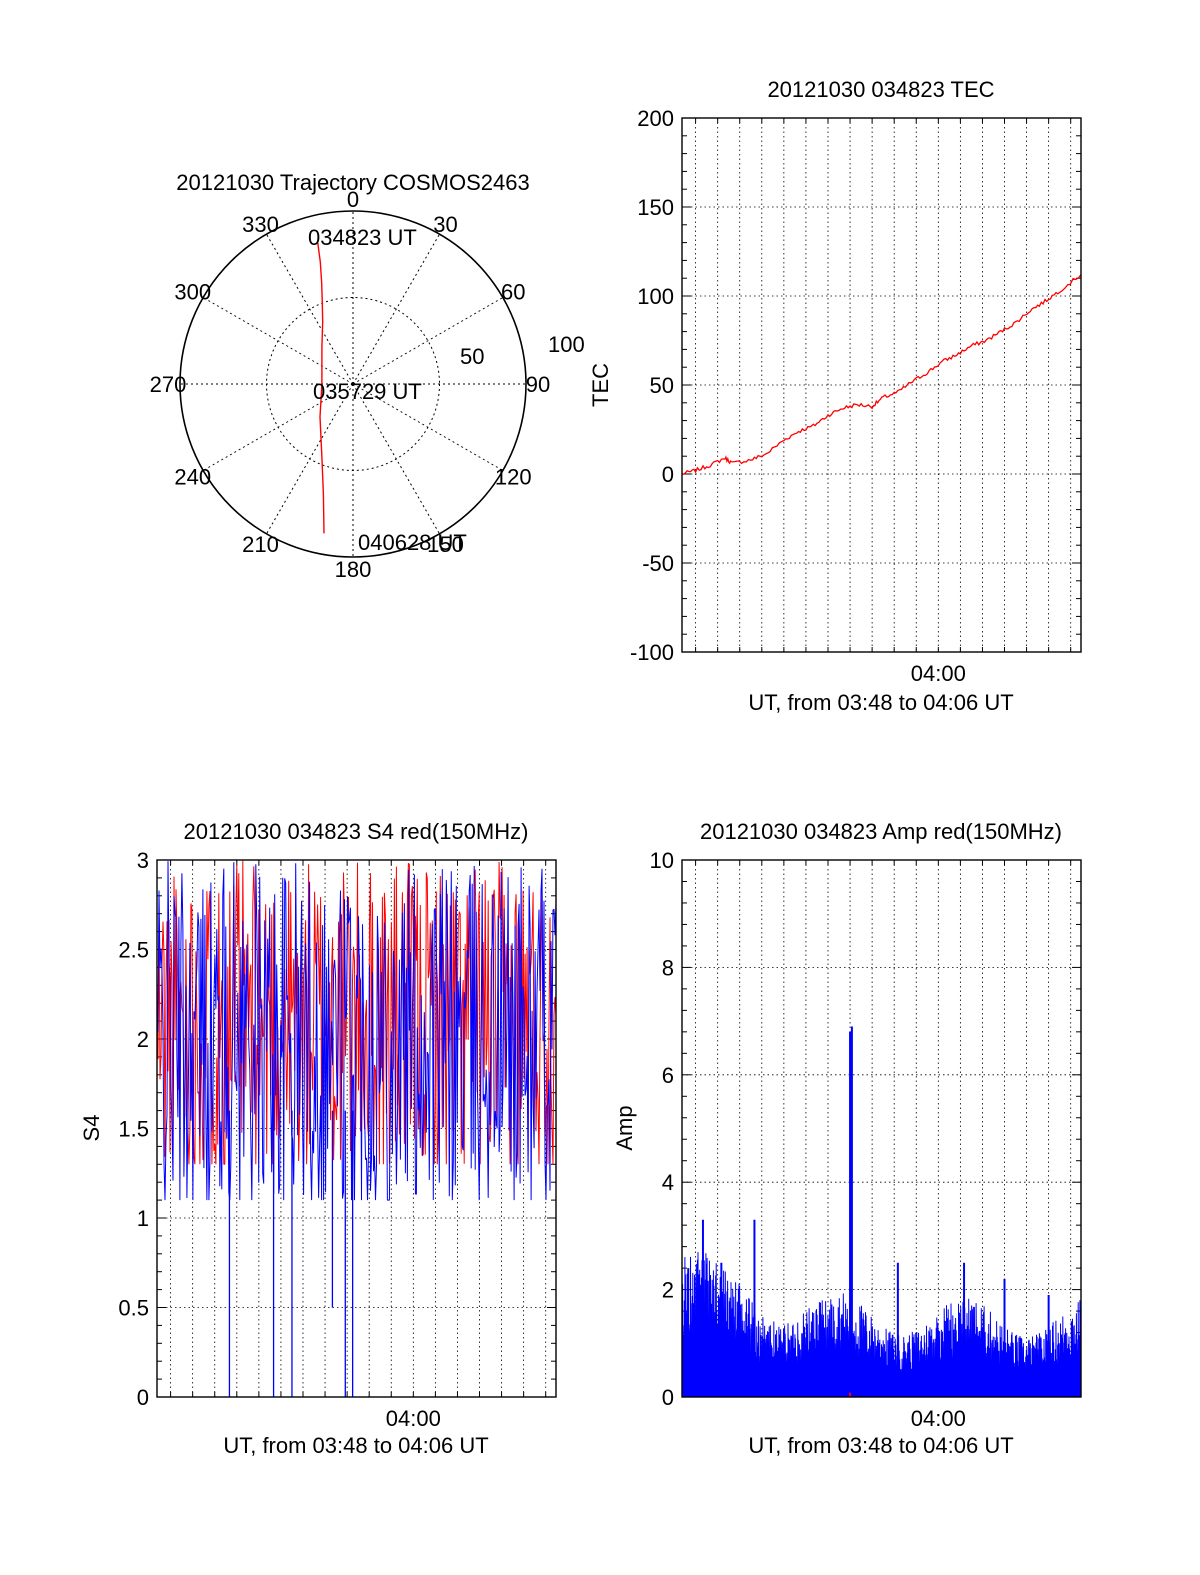 This screenshot has height=1575, width=1200. Describe the element at coordinates (652, 652) in the screenshot. I see `tec-ytick-label: -100` at that location.